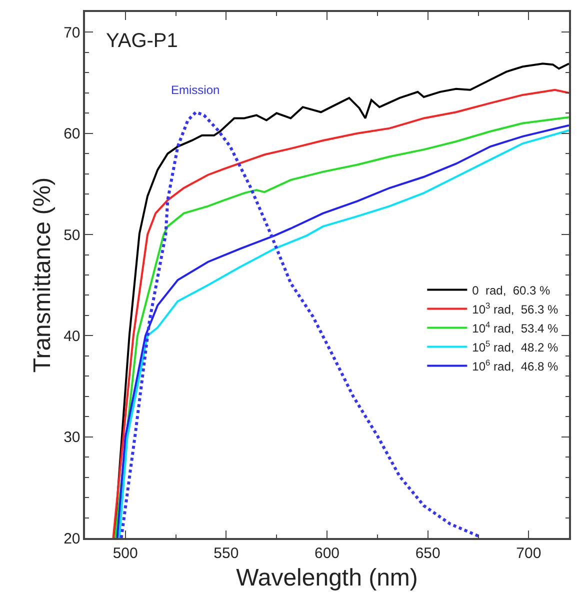  I want to click on x-tick-label: 650, so click(427, 553).